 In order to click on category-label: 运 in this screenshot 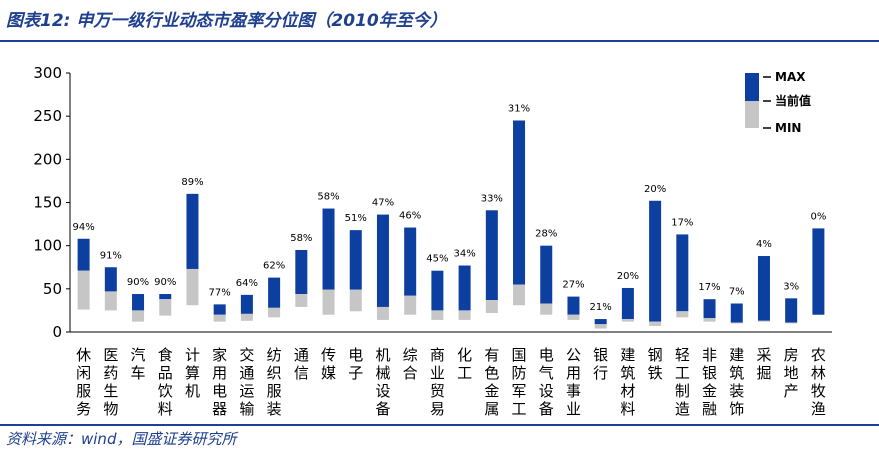, I will do `click(246, 391)`.